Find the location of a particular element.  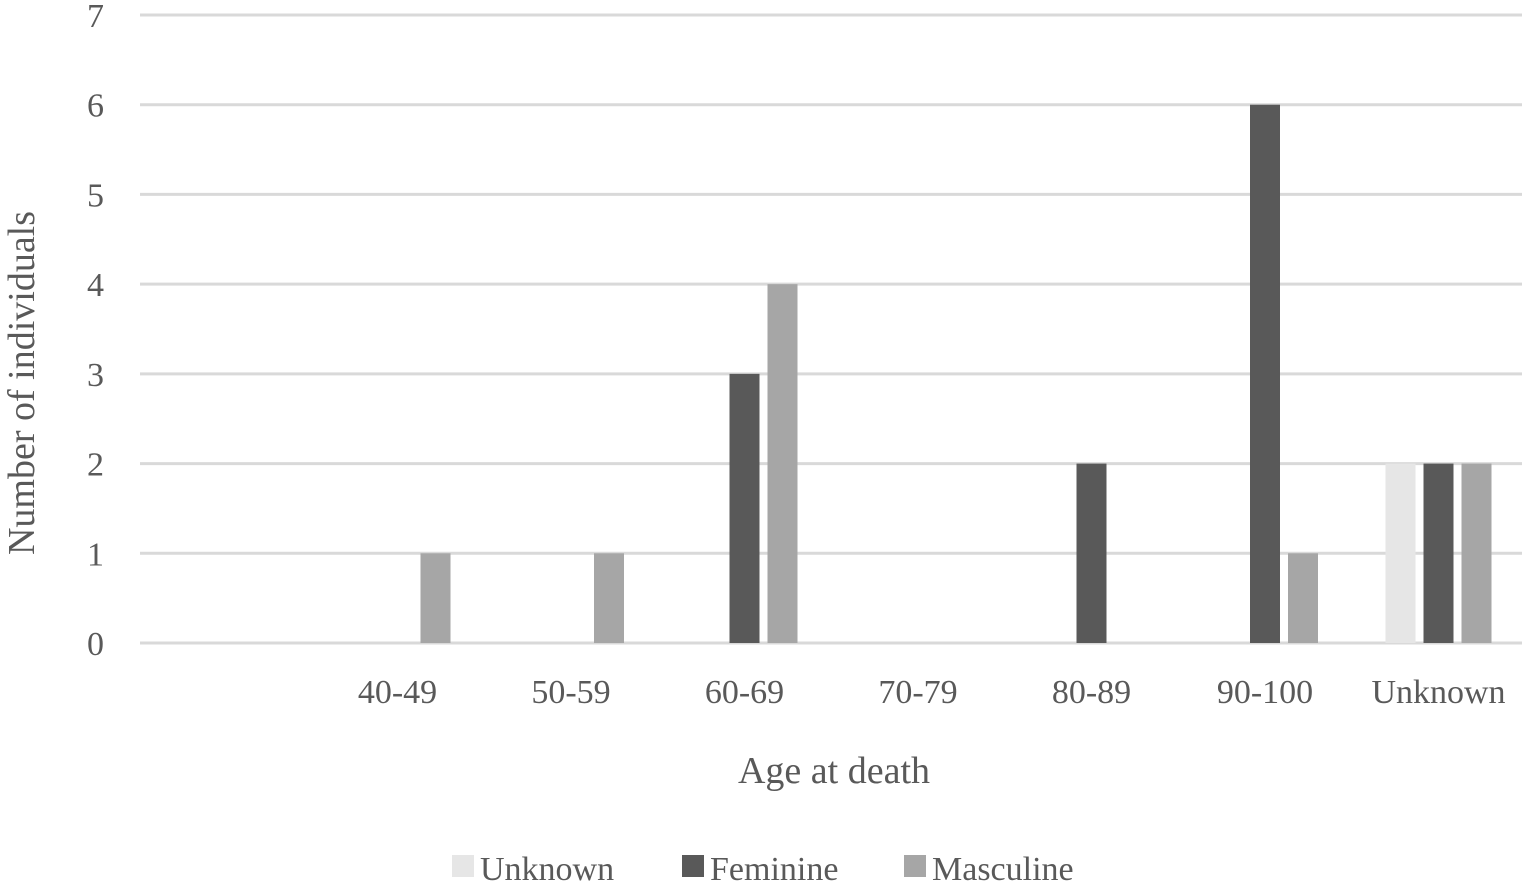

y-axis-title: Number of individuals is located at coordinates (22, 383).